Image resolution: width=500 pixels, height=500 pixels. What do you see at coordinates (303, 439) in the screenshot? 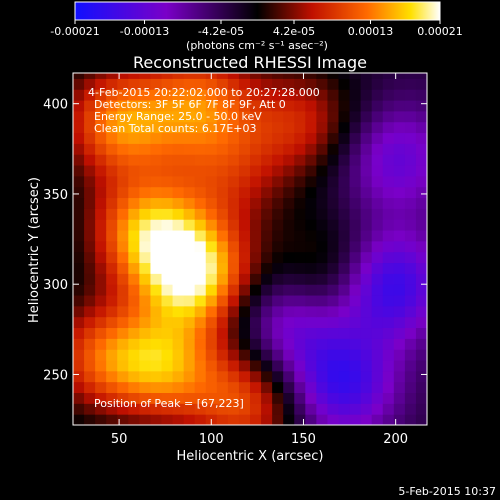
I see `x-tick-label: 150` at bounding box center [303, 439].